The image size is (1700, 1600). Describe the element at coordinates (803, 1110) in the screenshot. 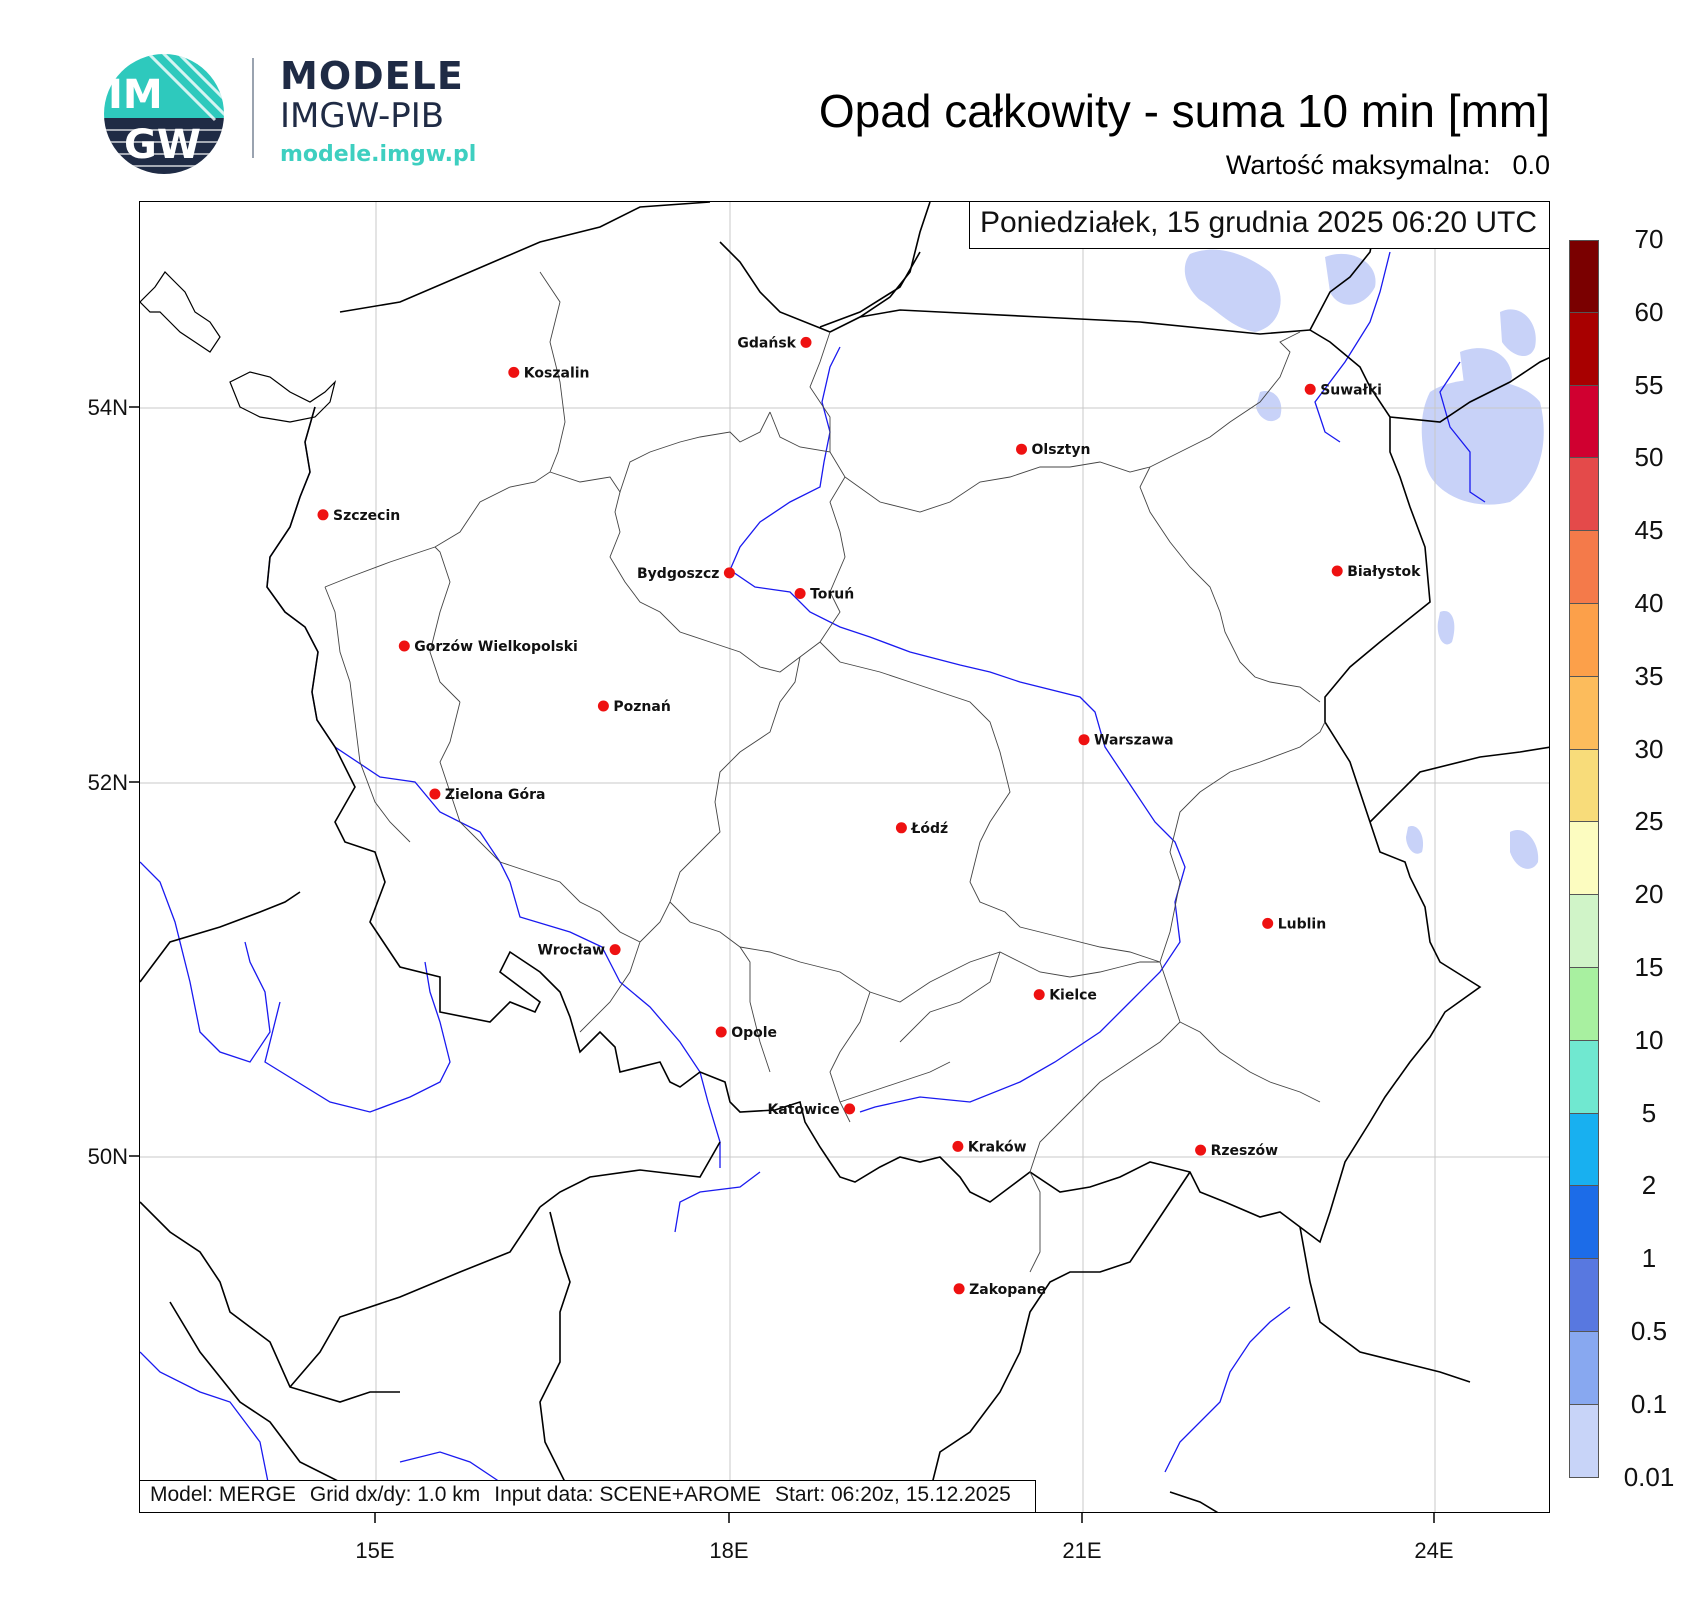

I see `city-label: Katowice` at that location.